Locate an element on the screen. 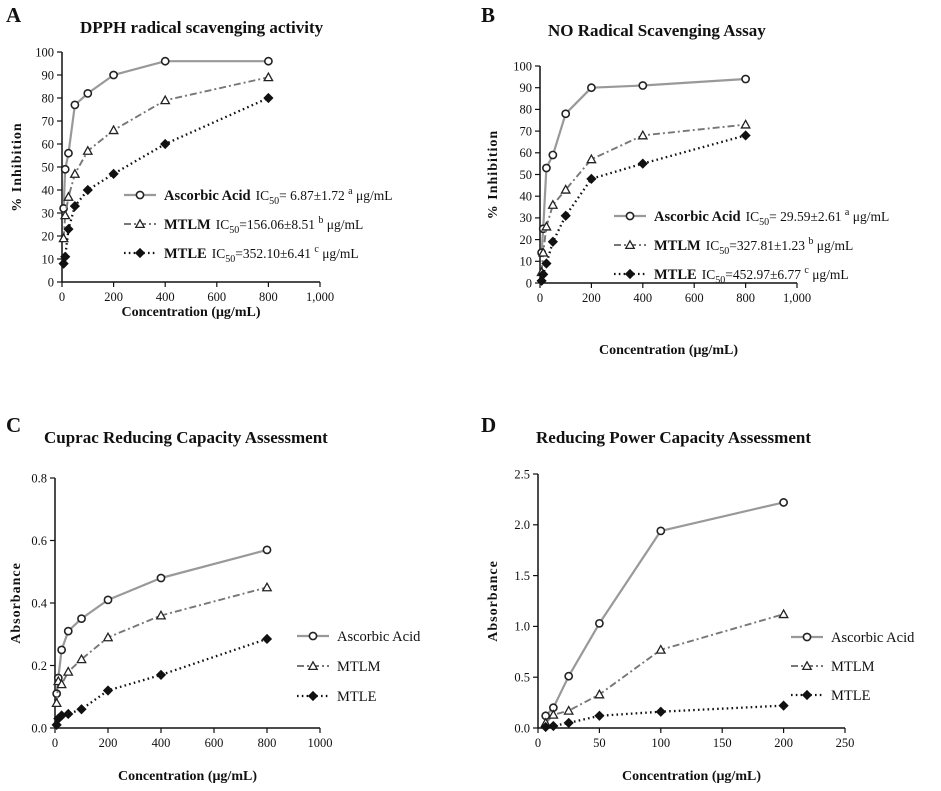 This screenshot has height=791, width=941. x-axis-label: Concentration (μg/mL) is located at coordinates (191, 312).